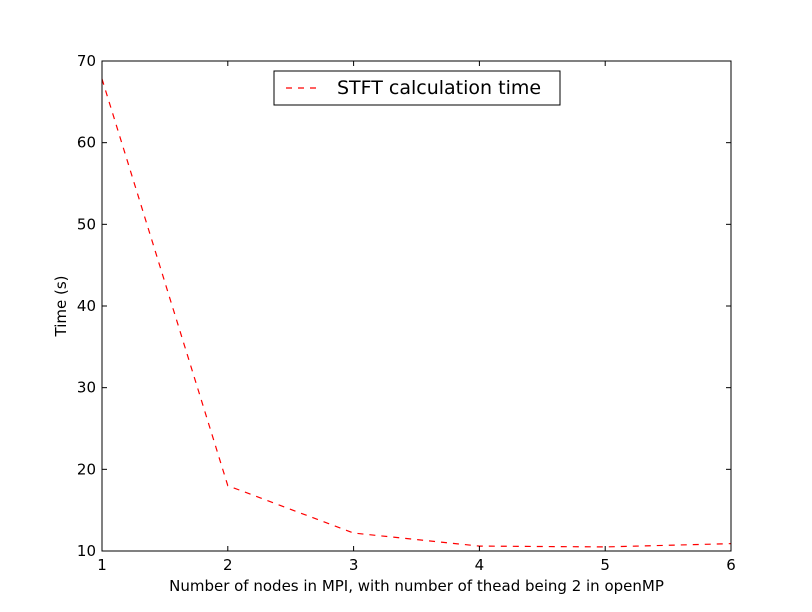  What do you see at coordinates (61, 307) in the screenshot?
I see `y-axis-label: Time (s)` at bounding box center [61, 307].